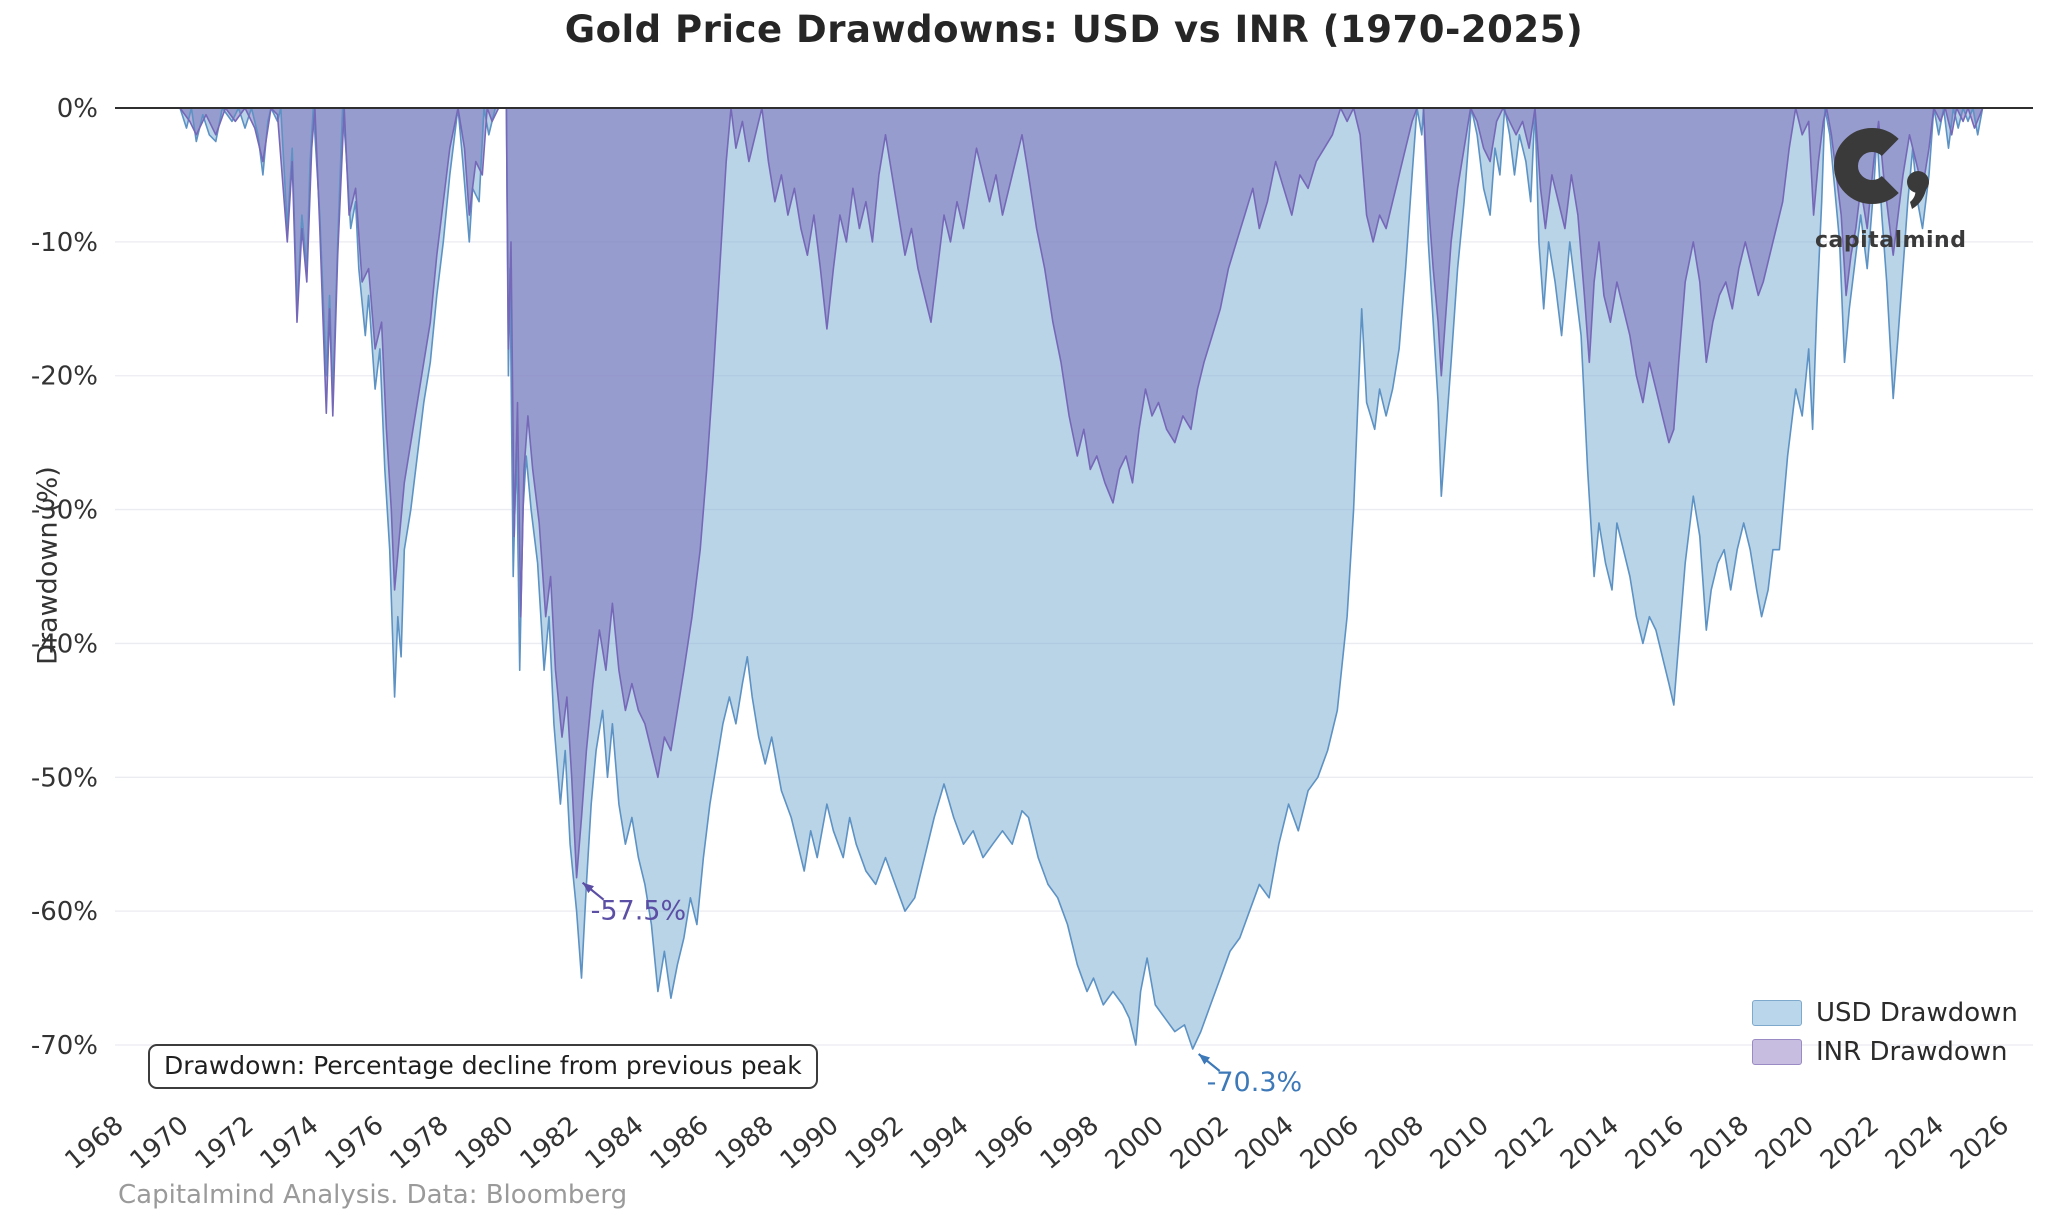  I want to click on x-tick-label: 2012, so click(1525, 1143).